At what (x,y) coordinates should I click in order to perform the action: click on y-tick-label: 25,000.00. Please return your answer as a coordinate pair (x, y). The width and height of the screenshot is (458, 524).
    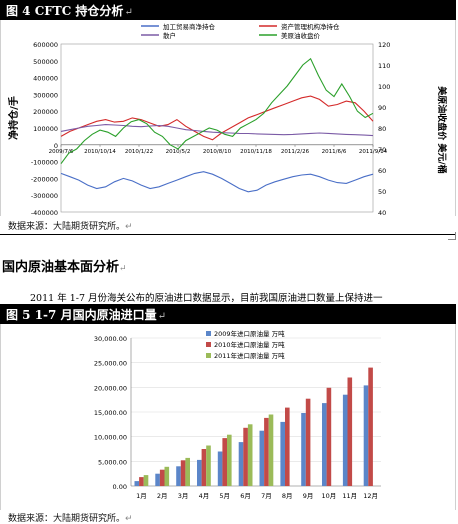
    Looking at the image, I should click on (110, 364).